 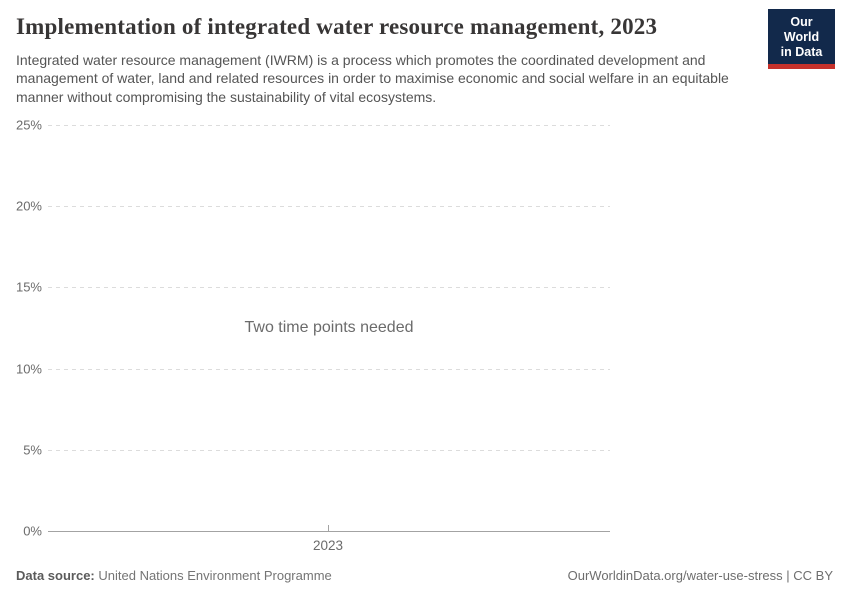 What do you see at coordinates (801, 51) in the screenshot?
I see `owid-logo-line2: in Data` at bounding box center [801, 51].